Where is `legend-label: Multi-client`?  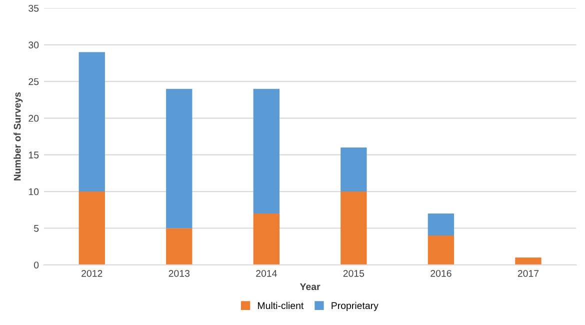
legend-label: Multi-client is located at coordinates (281, 306).